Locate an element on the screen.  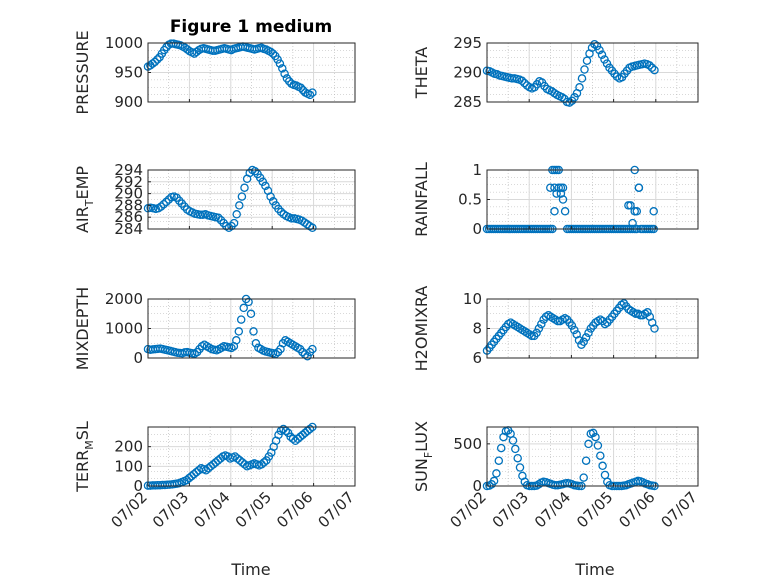
y-tick-label: 2000 is located at coordinates (124, 299).